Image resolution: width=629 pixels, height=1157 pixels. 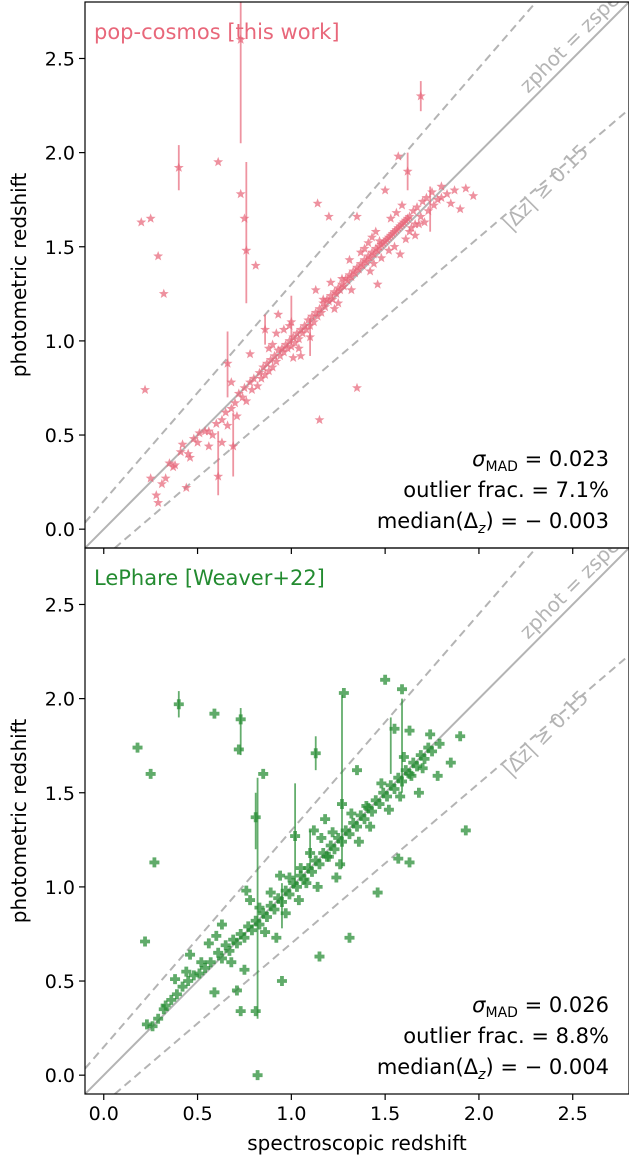 What do you see at coordinates (493, 1069) in the screenshot?
I see `stats-line: median(Δz) = − 0.004` at bounding box center [493, 1069].